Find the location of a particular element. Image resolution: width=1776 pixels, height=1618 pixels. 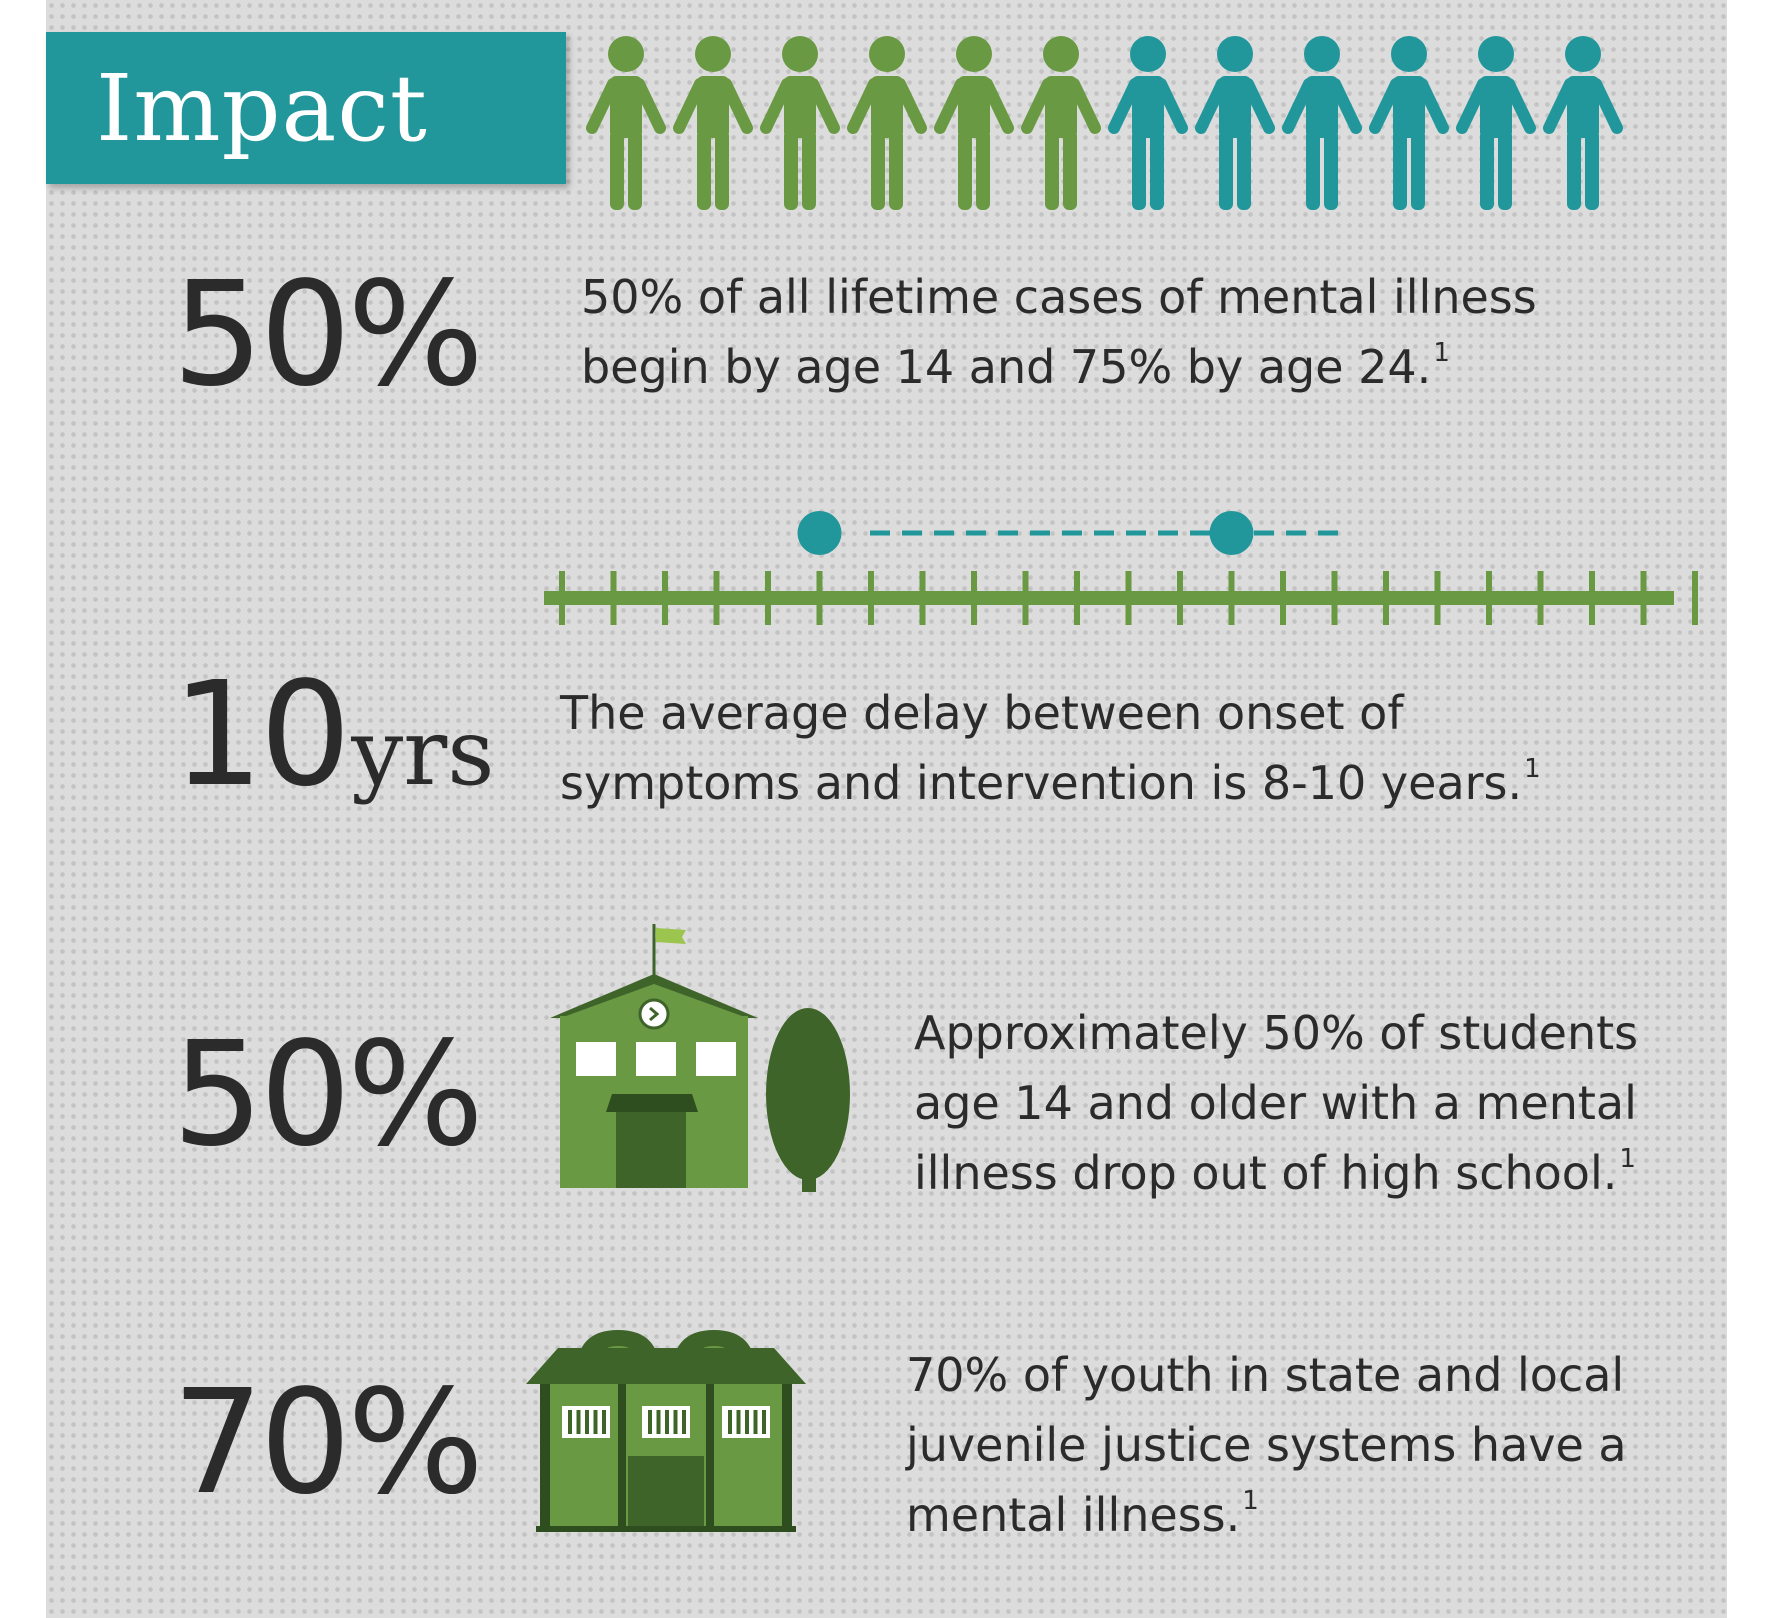

stat-3-number: 50% is located at coordinates (328, 1094).